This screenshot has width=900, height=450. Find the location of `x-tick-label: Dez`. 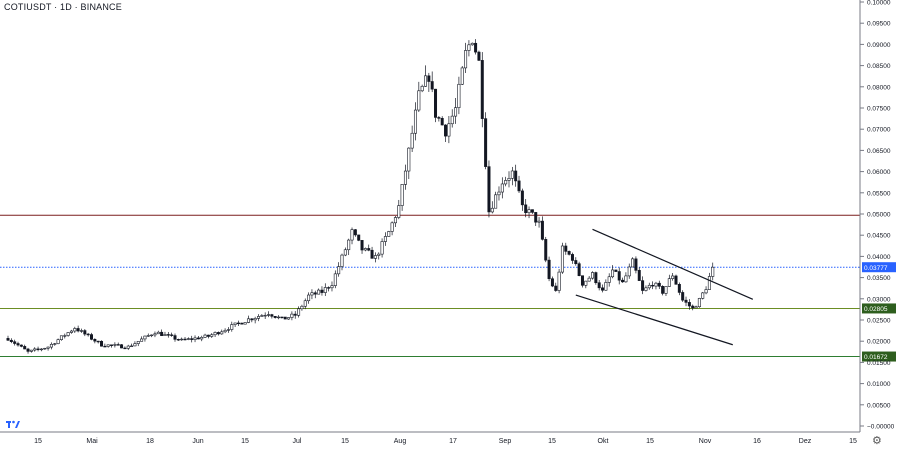

x-tick-label: Dez is located at coordinates (805, 441).